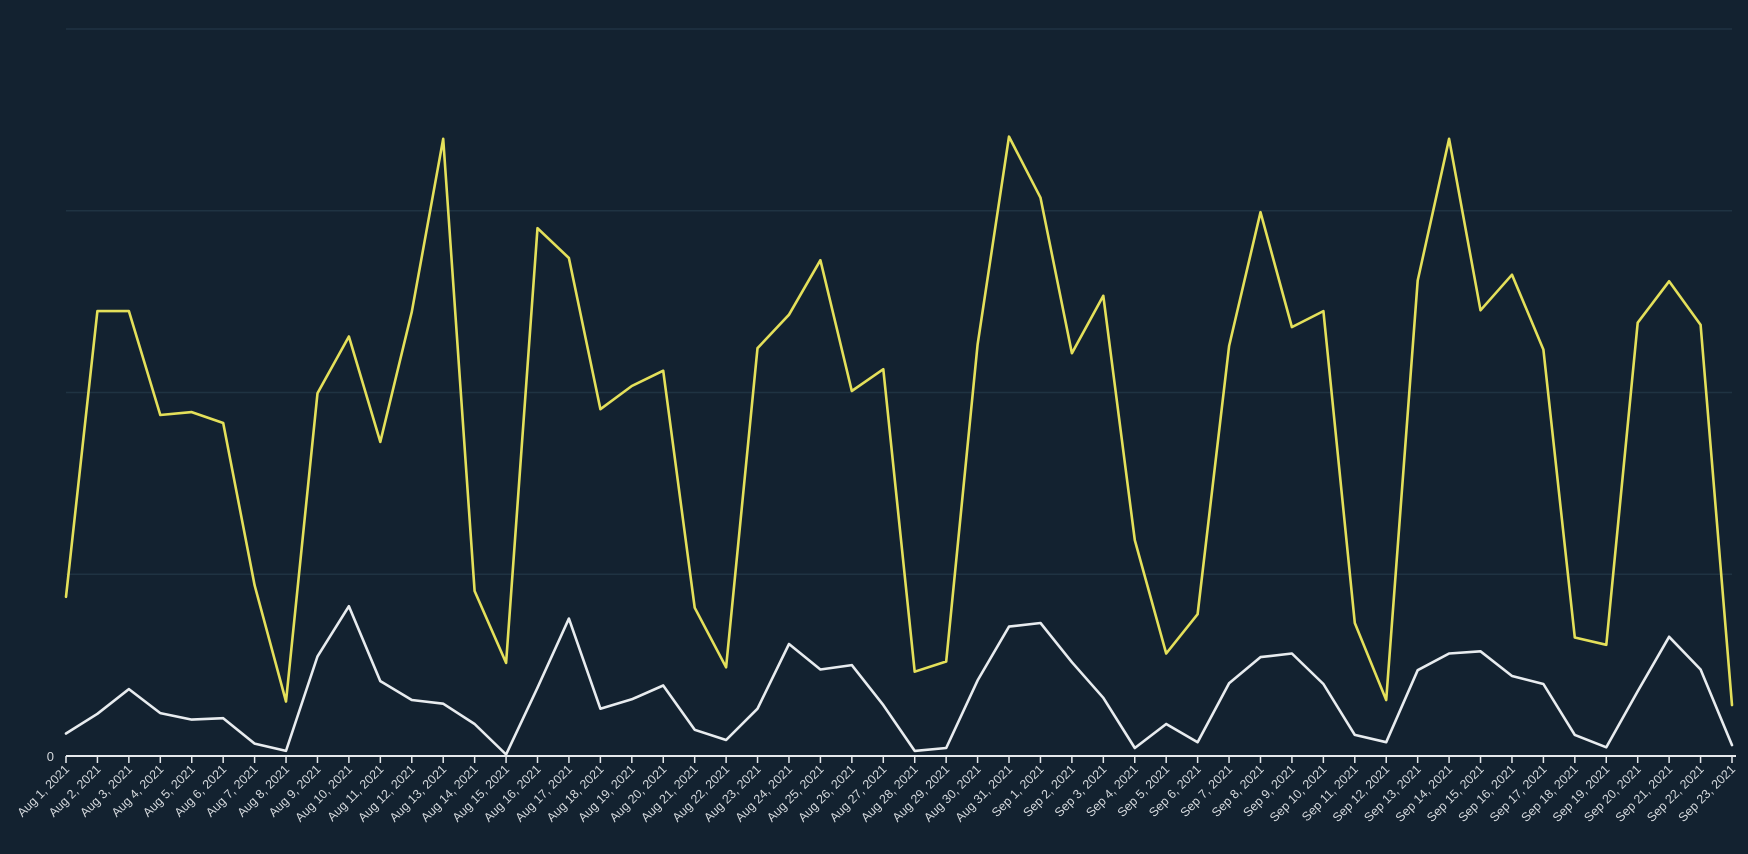 This screenshot has height=854, width=1748. What do you see at coordinates (50, 756) in the screenshot?
I see `y-tick-label: 0` at bounding box center [50, 756].